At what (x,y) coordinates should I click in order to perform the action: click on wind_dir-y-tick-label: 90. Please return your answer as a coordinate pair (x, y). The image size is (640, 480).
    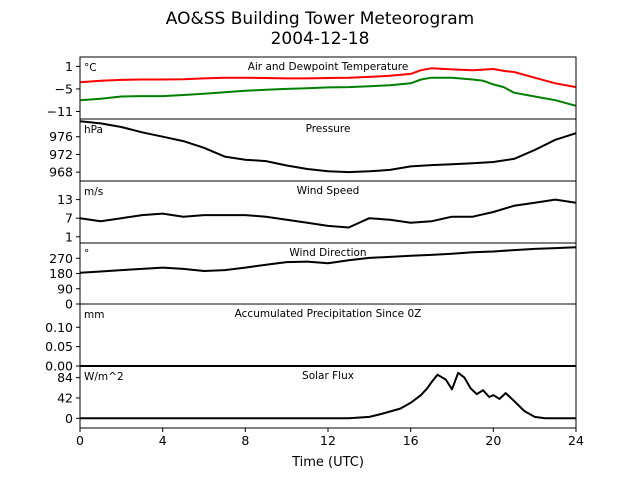
    Looking at the image, I should click on (65, 288).